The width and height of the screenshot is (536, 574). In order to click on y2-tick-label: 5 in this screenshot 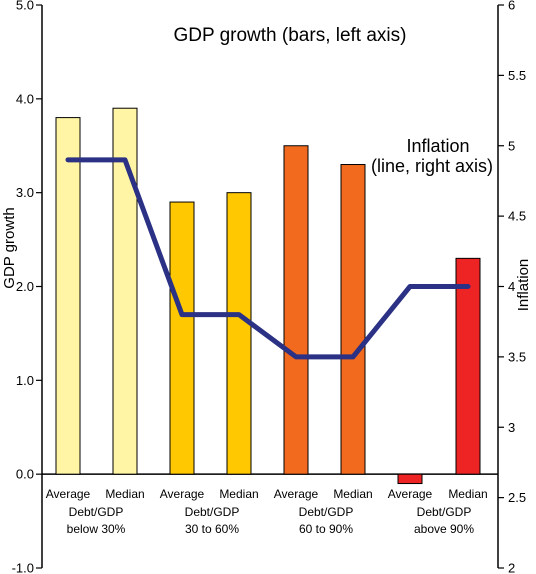, I will do `click(511, 145)`.